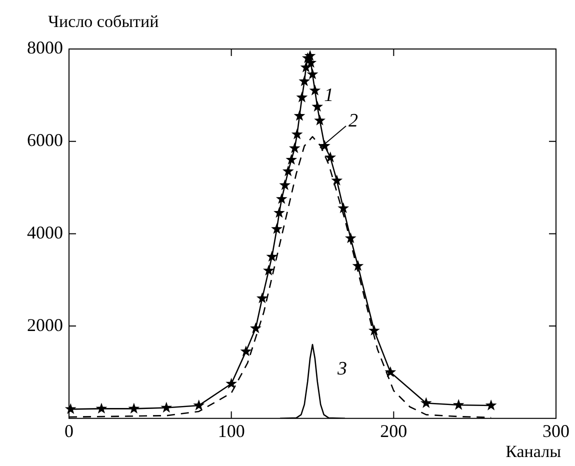  What do you see at coordinates (45, 324) in the screenshot?
I see `y-tick-label: 2000` at bounding box center [45, 324].